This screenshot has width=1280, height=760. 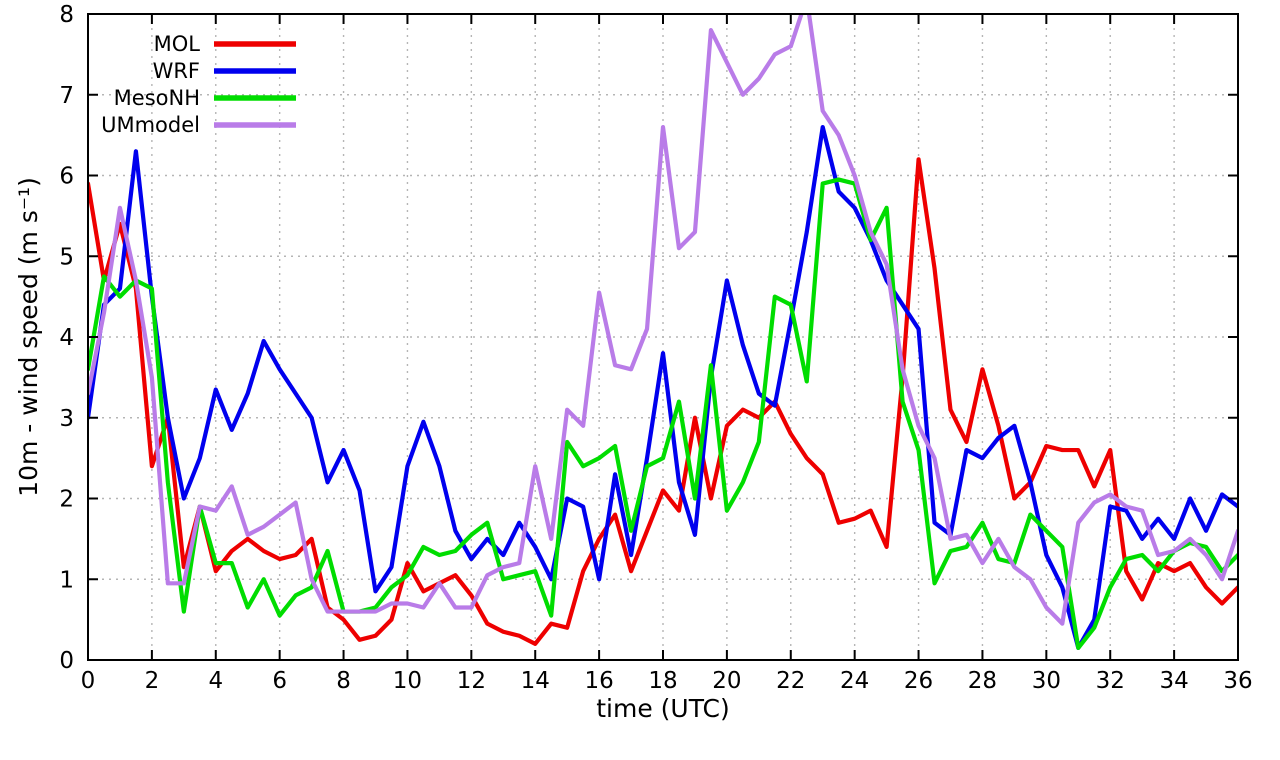 What do you see at coordinates (663, 708) in the screenshot?
I see `x-axis-label: time (UTC)` at bounding box center [663, 708].